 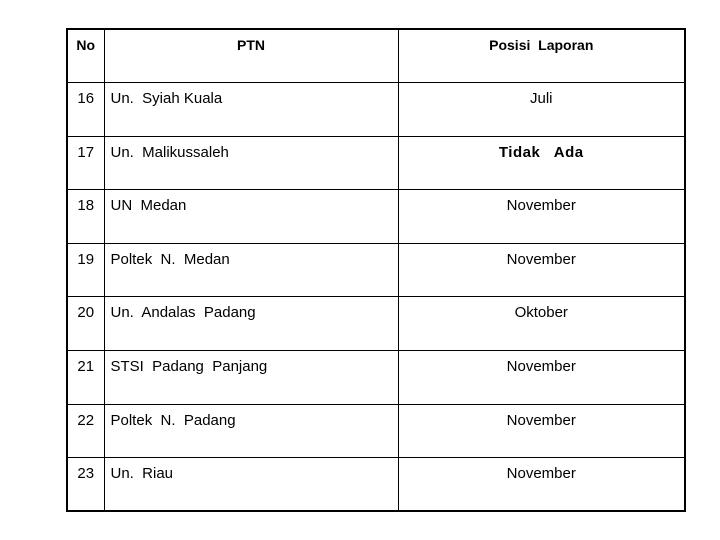 What do you see at coordinates (251, 377) in the screenshot?
I see `cell-ptn: STSI Padang Panjang` at bounding box center [251, 377].